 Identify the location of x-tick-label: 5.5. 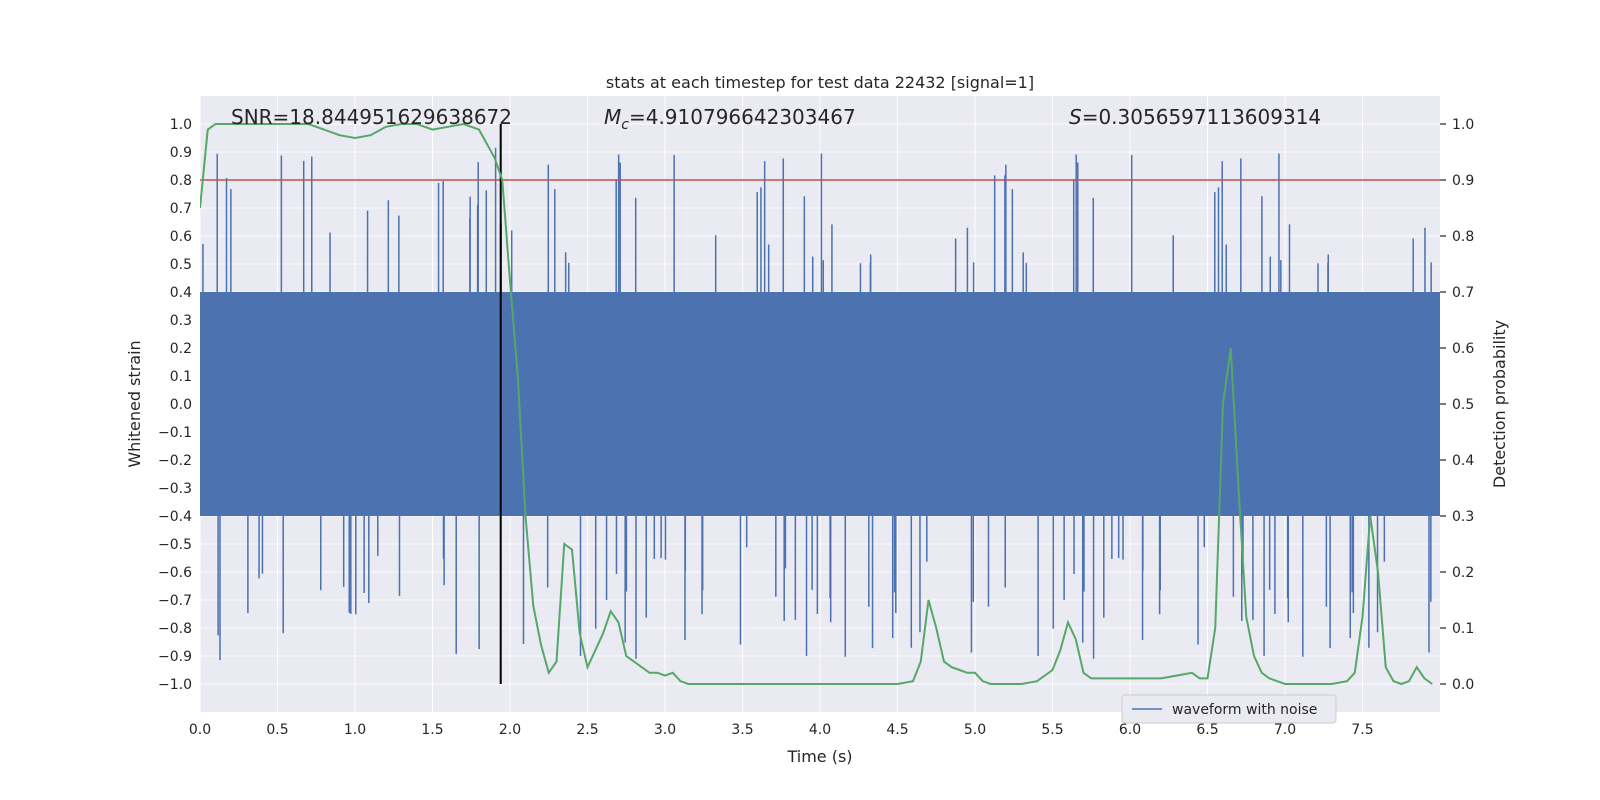
(1052, 730).